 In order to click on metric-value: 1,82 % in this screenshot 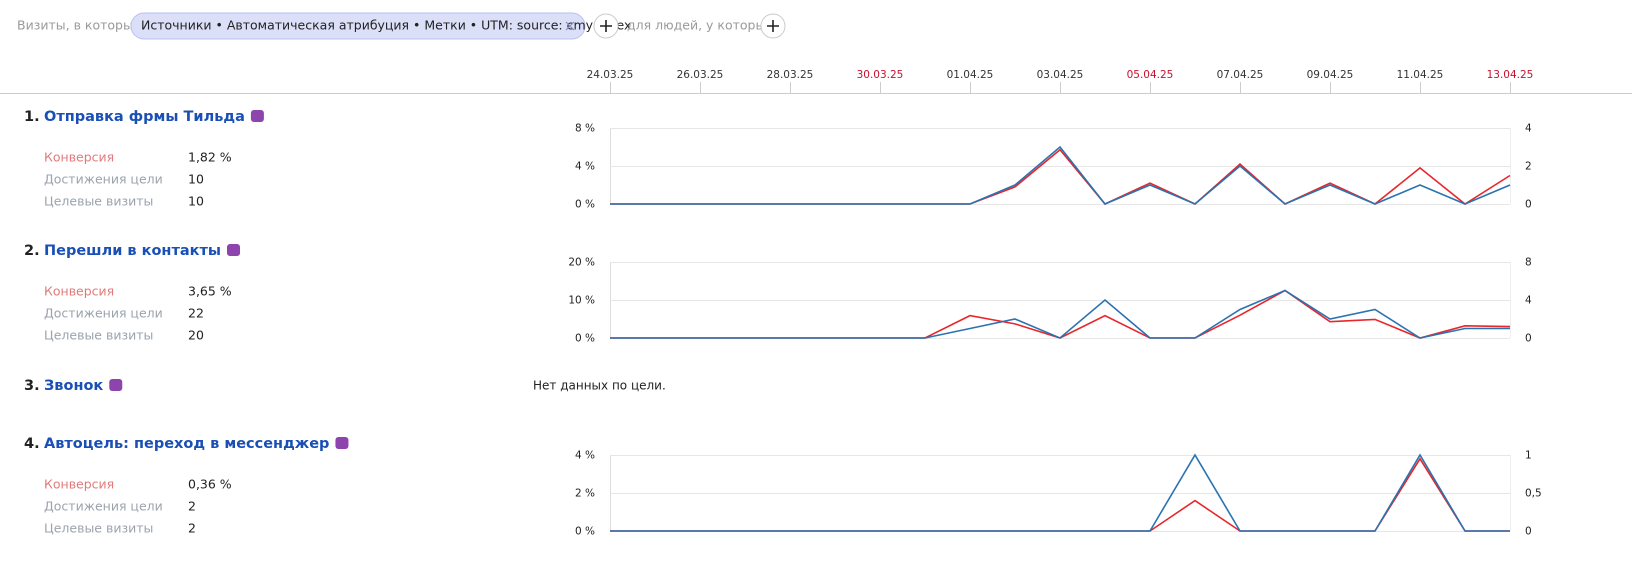, I will do `click(210, 157)`.